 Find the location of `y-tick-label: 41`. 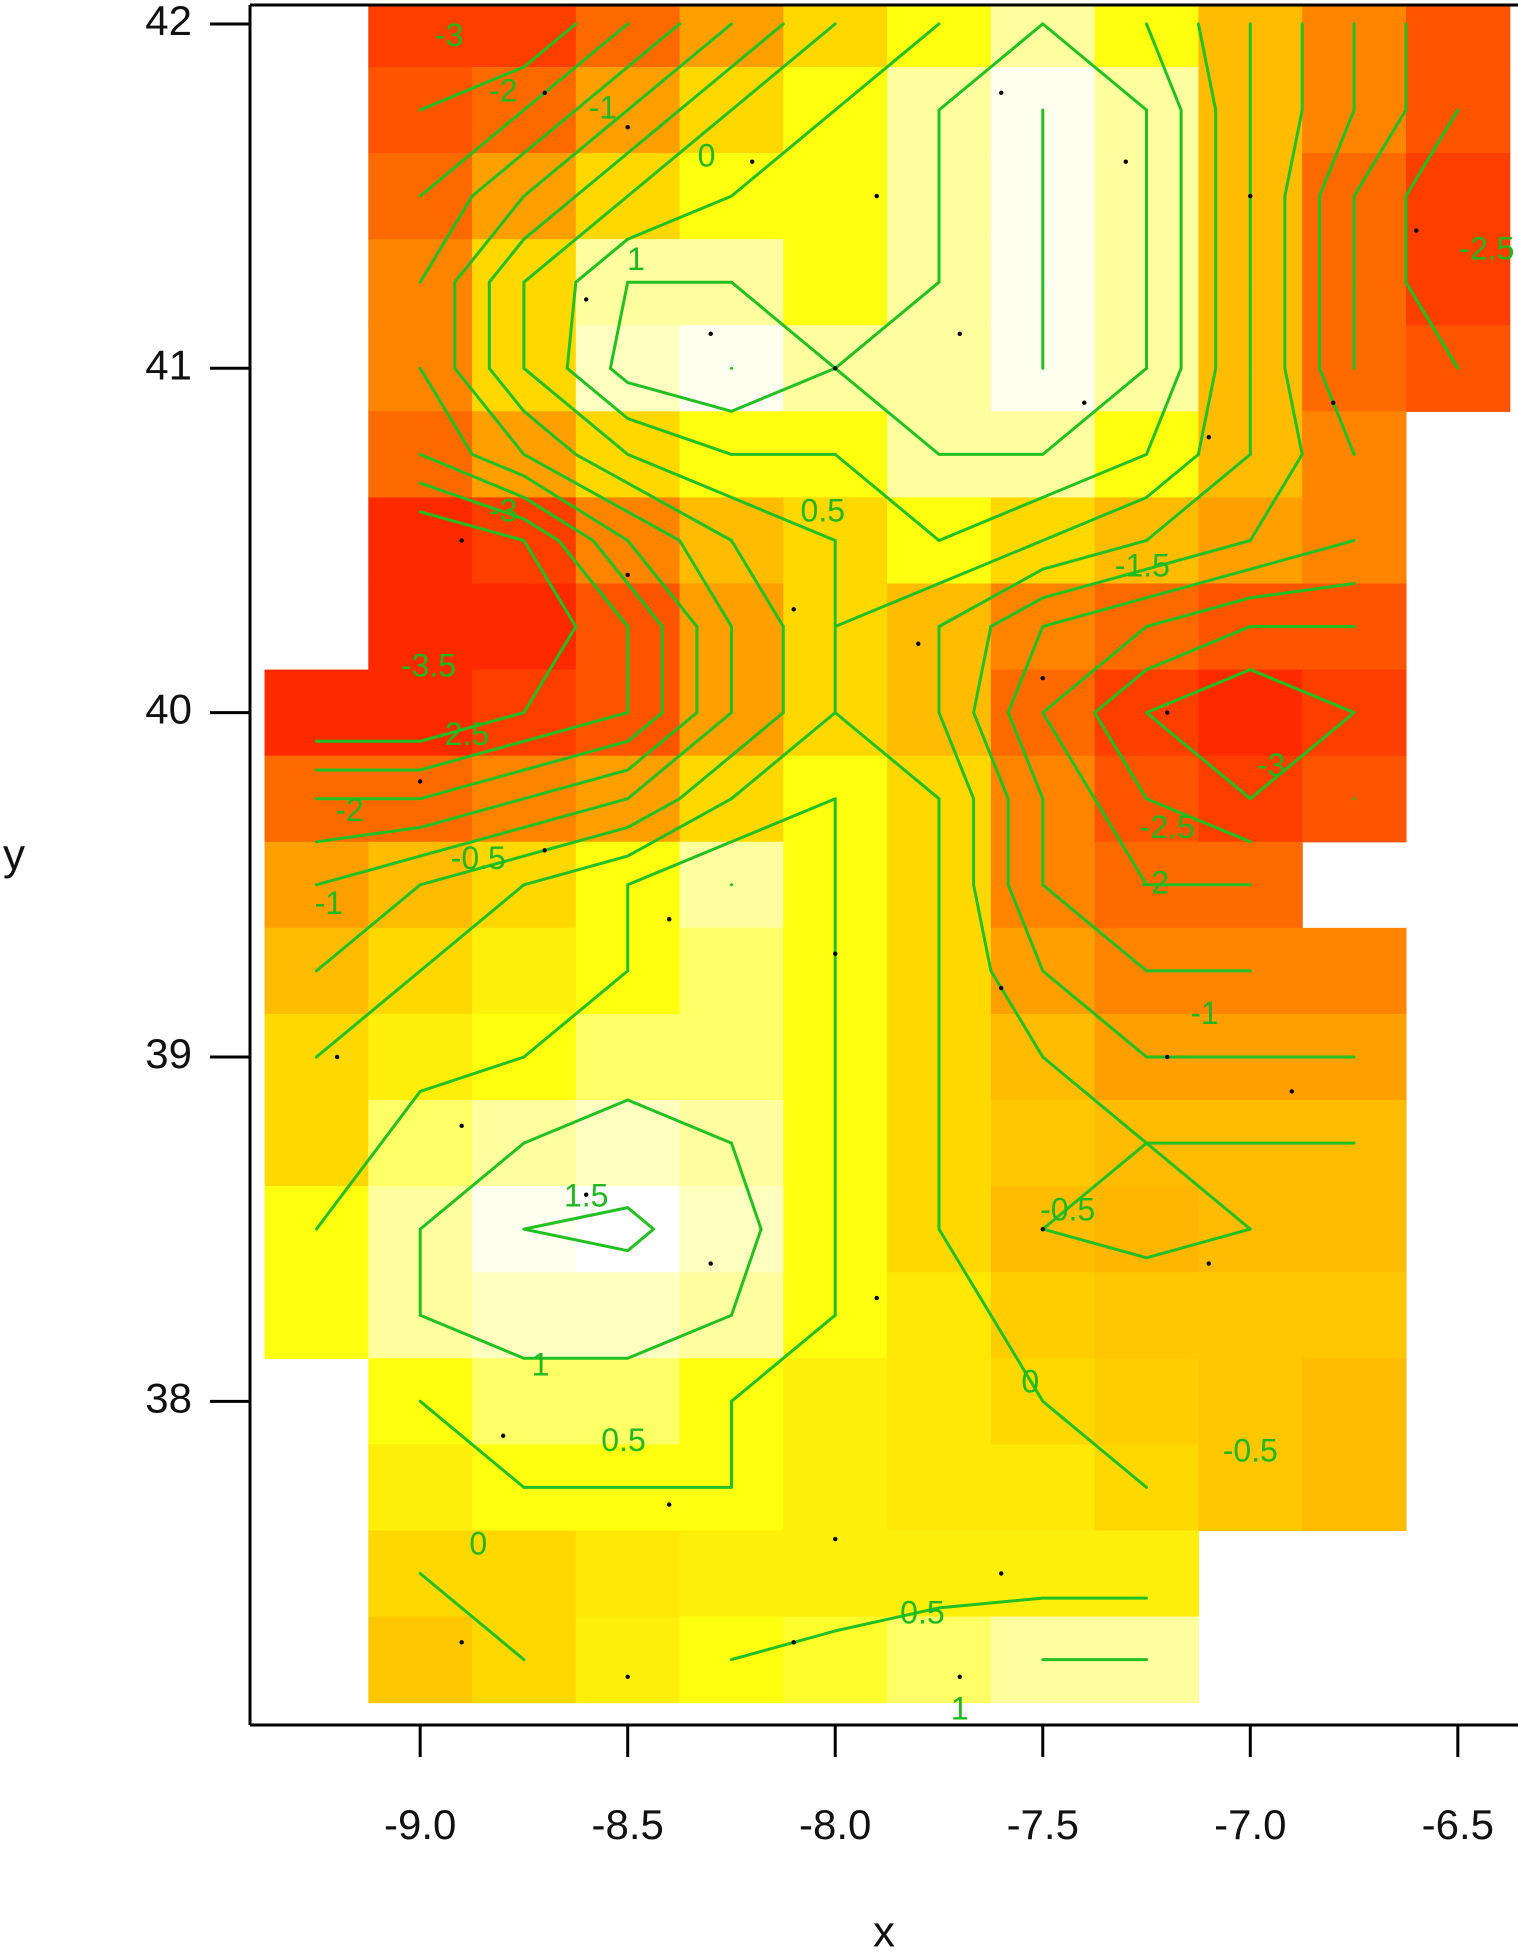

y-tick-label: 41 is located at coordinates (168, 364).